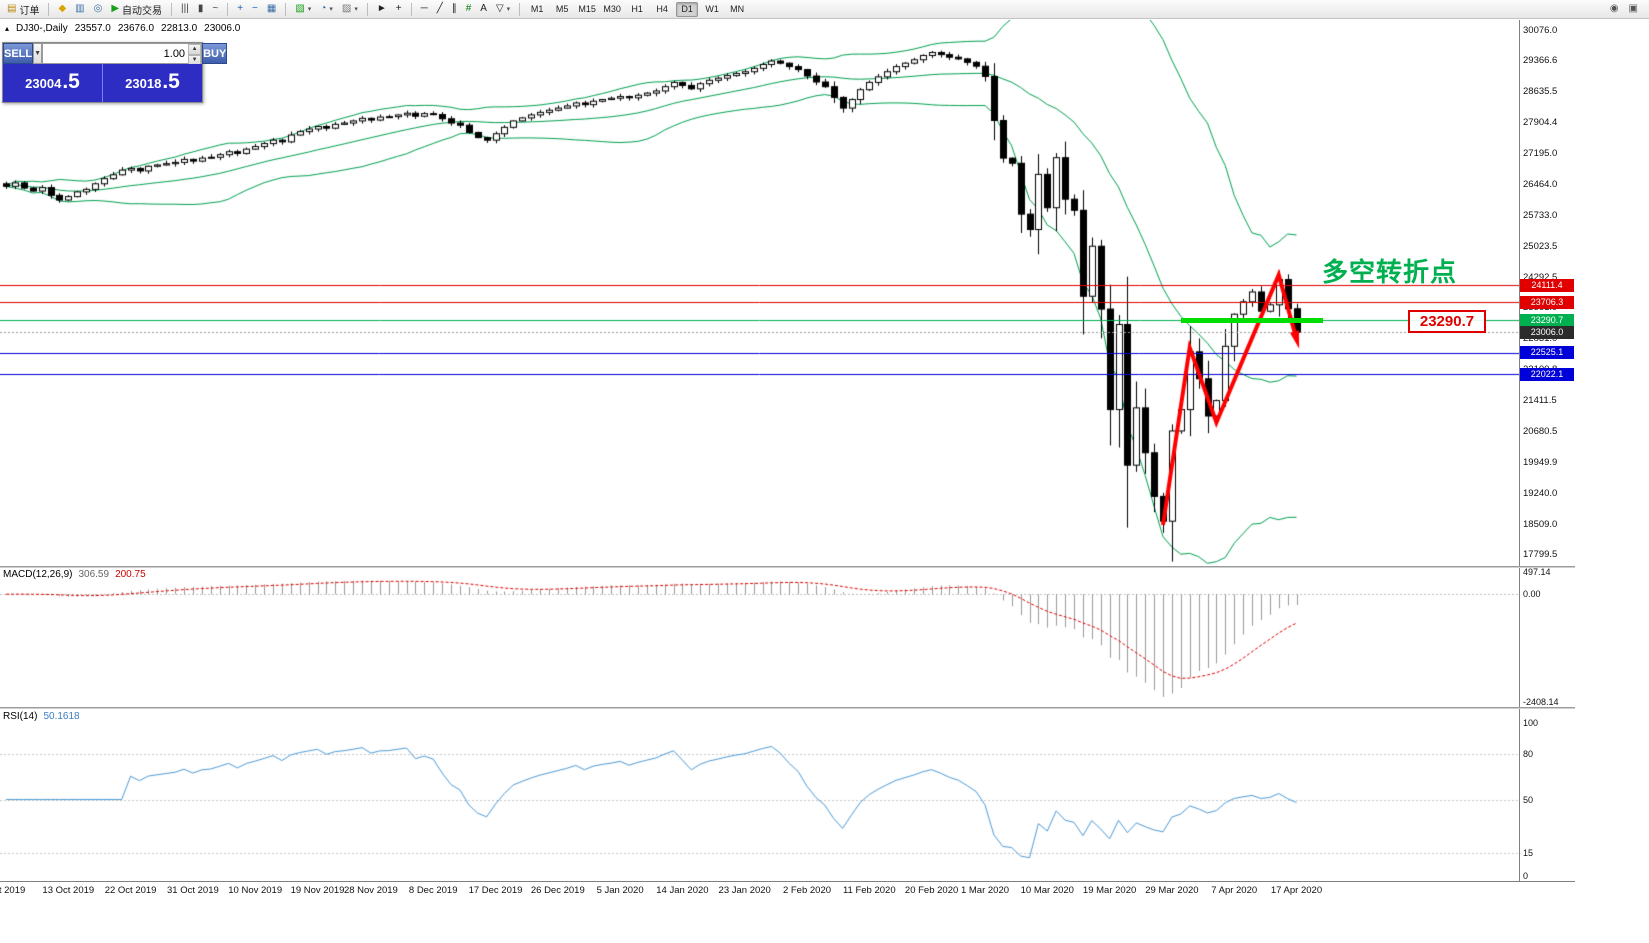 This screenshot has height=943, width=1649. What do you see at coordinates (1447, 321) in the screenshot?
I see `price-callout-label: 23290.7` at bounding box center [1447, 321].